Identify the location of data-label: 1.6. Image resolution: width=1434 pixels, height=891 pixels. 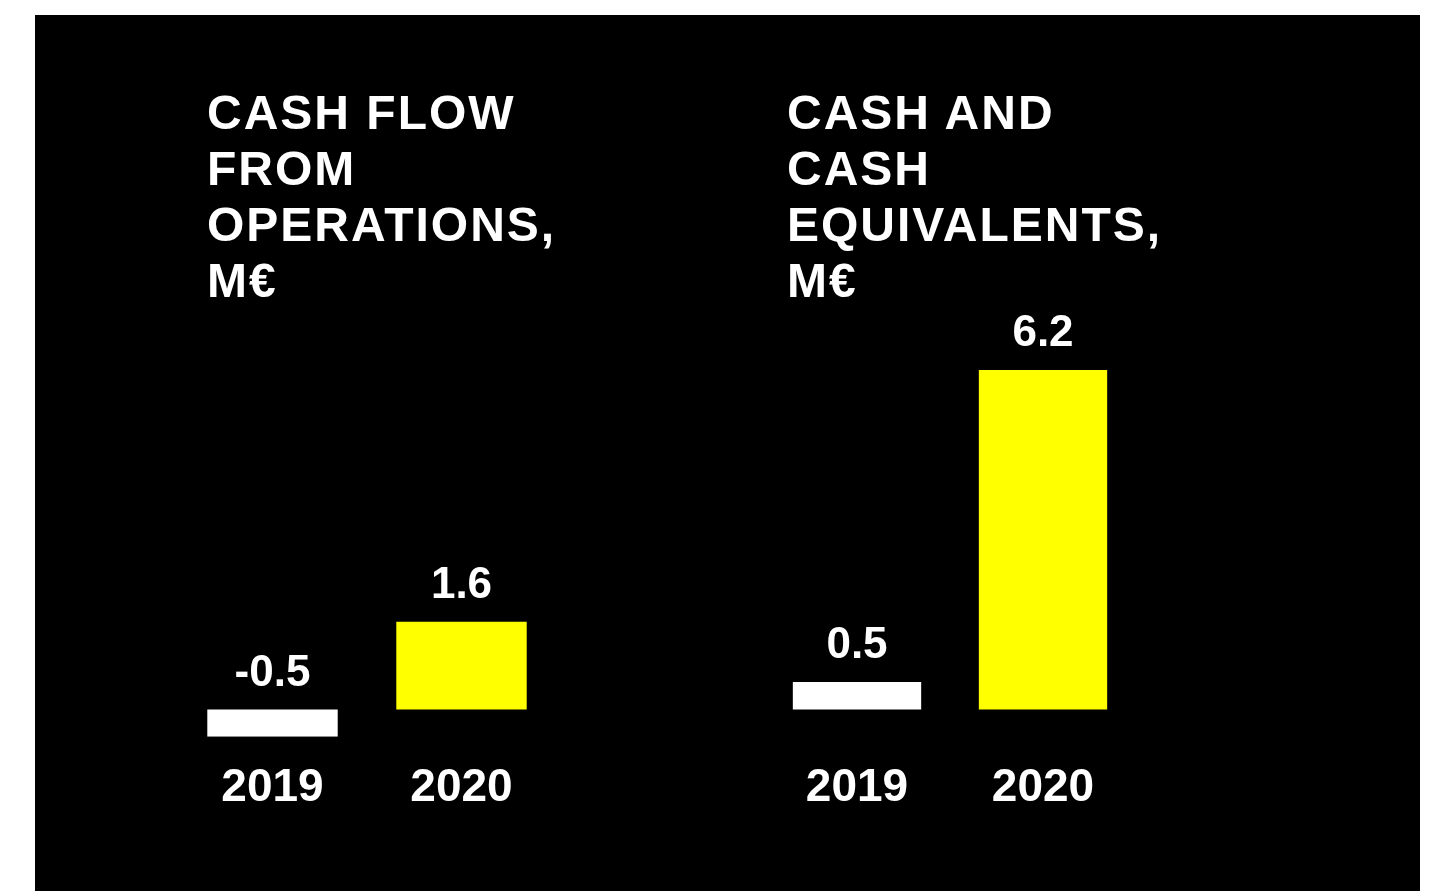
(461, 582).